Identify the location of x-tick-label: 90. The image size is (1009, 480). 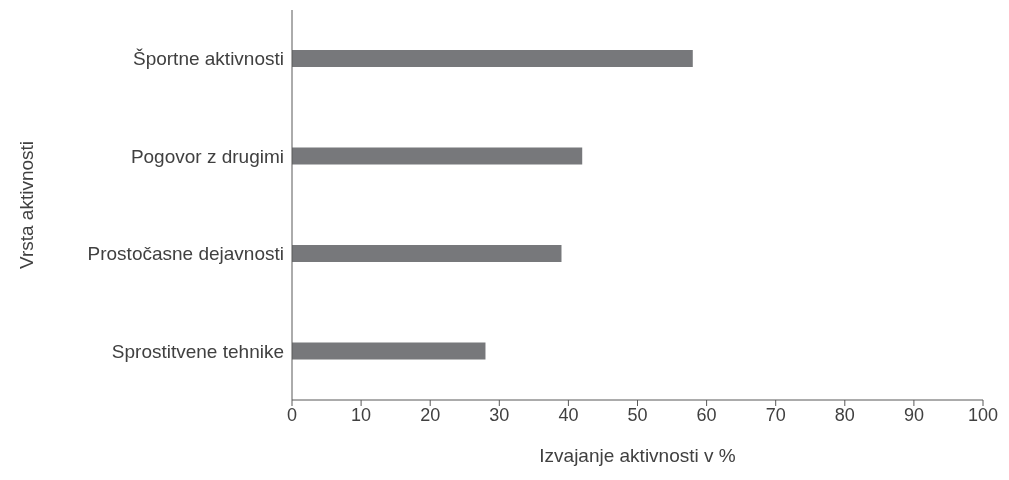
(913, 414).